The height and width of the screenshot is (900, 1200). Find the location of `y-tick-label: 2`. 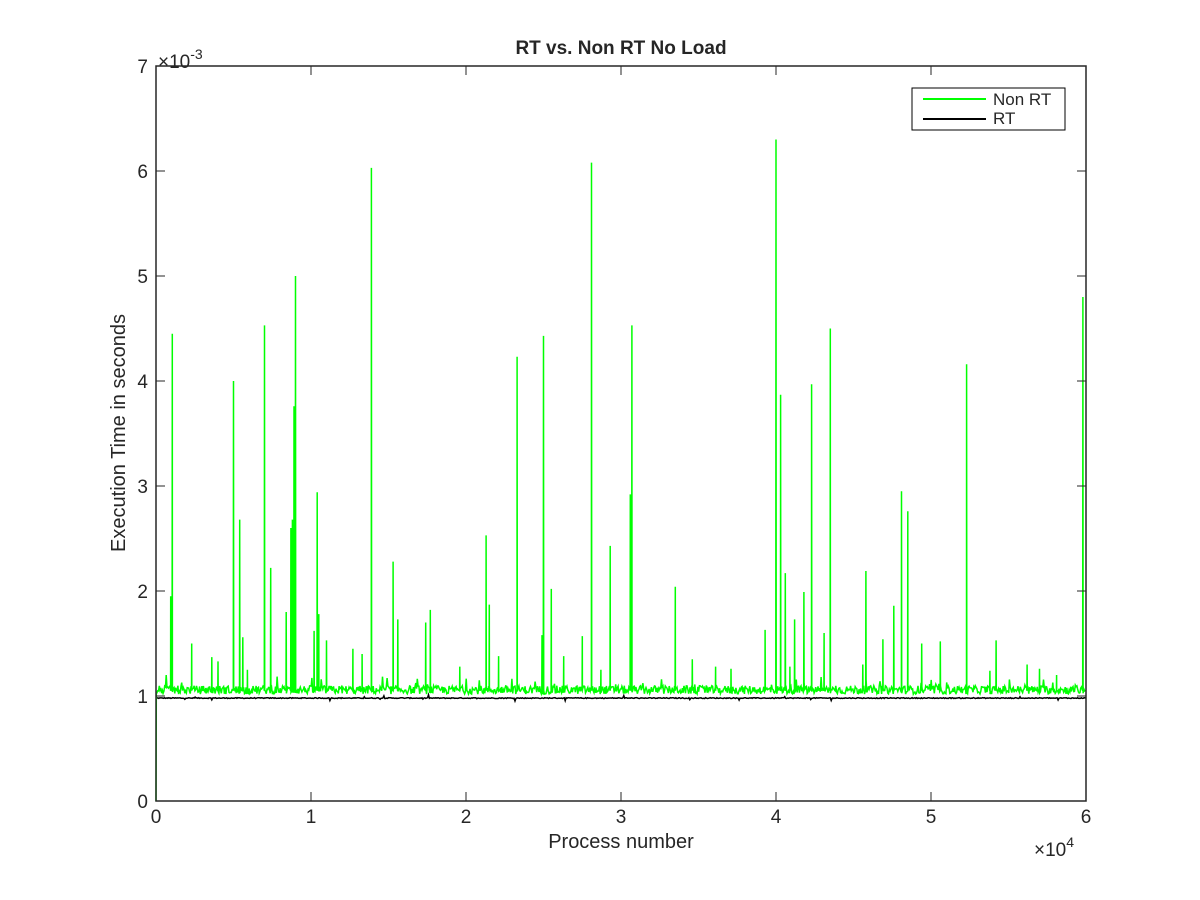

y-tick-label: 2 is located at coordinates (142, 592).